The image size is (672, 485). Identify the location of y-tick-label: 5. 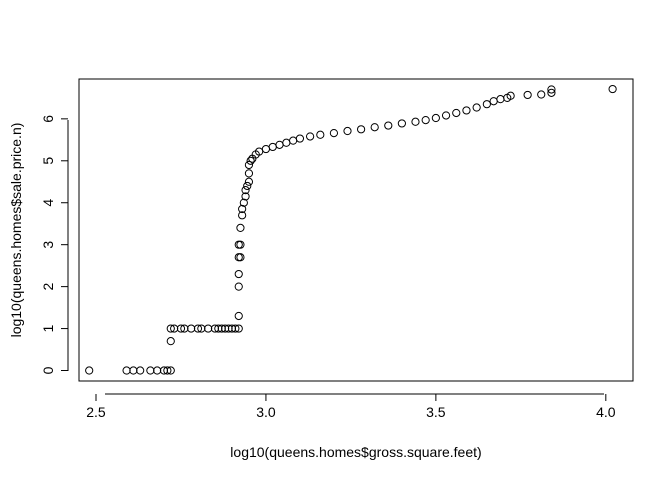
(48, 161).